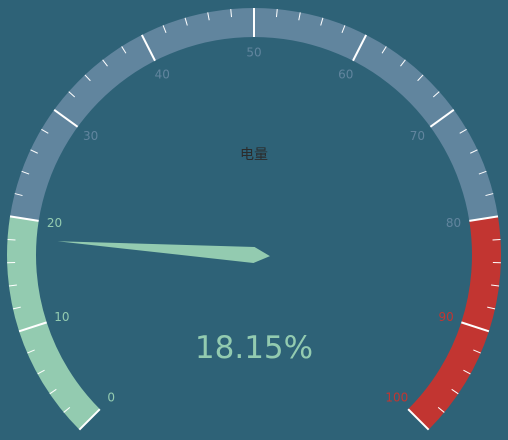 Image resolution: width=508 pixels, height=440 pixels. Describe the element at coordinates (90, 136) in the screenshot. I see `gauge-tick-label: 30` at that location.